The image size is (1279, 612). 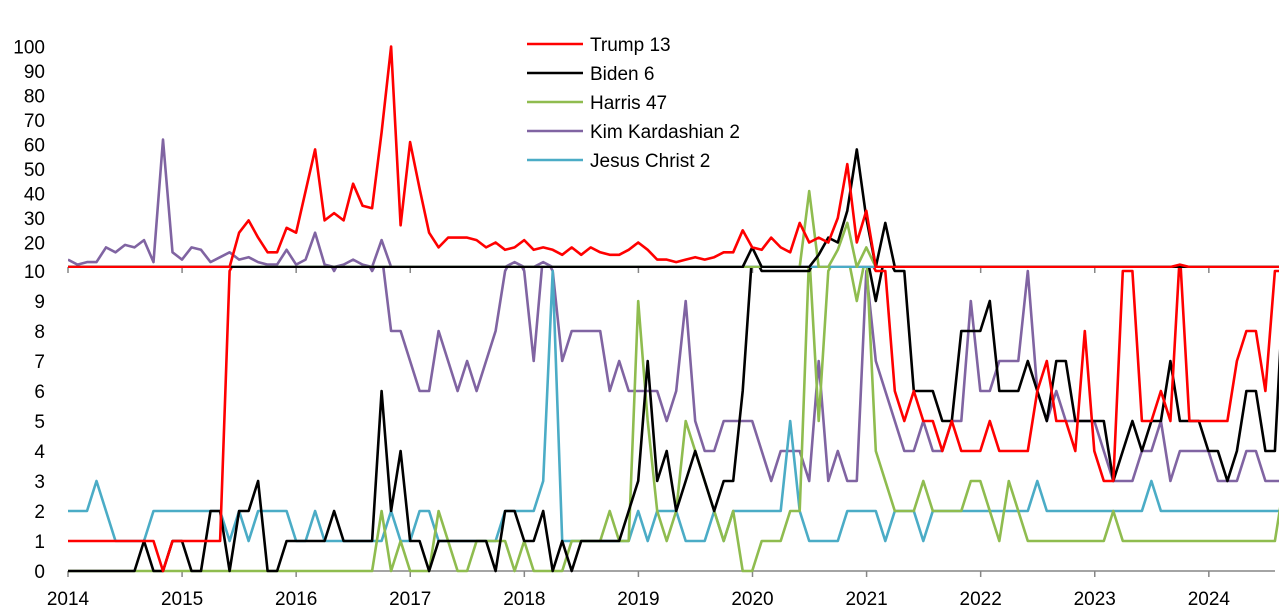 What do you see at coordinates (39, 422) in the screenshot?
I see `y-tick-label: 5` at bounding box center [39, 422].